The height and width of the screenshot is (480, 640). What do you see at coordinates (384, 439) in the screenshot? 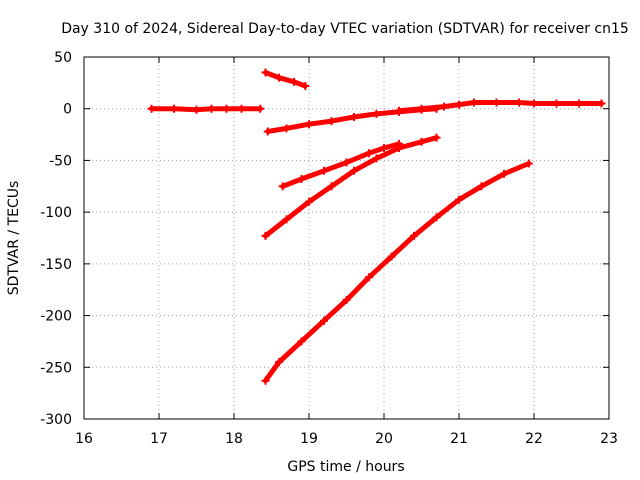
I see `x-tick-label: 20` at bounding box center [384, 439].